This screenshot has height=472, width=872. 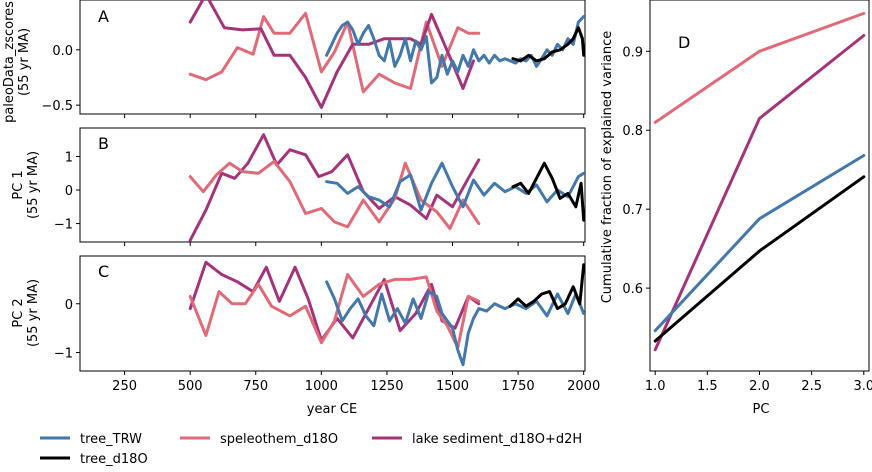 What do you see at coordinates (62, 51) in the screenshot?
I see `panel-a-ytick-label: 0.0` at bounding box center [62, 51].